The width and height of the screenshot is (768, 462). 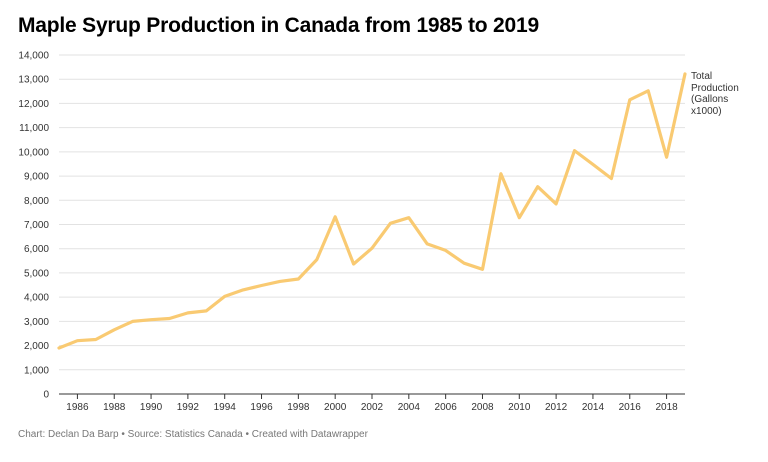 What do you see at coordinates (114, 407) in the screenshot?
I see `x-tick-label: 1988` at bounding box center [114, 407].